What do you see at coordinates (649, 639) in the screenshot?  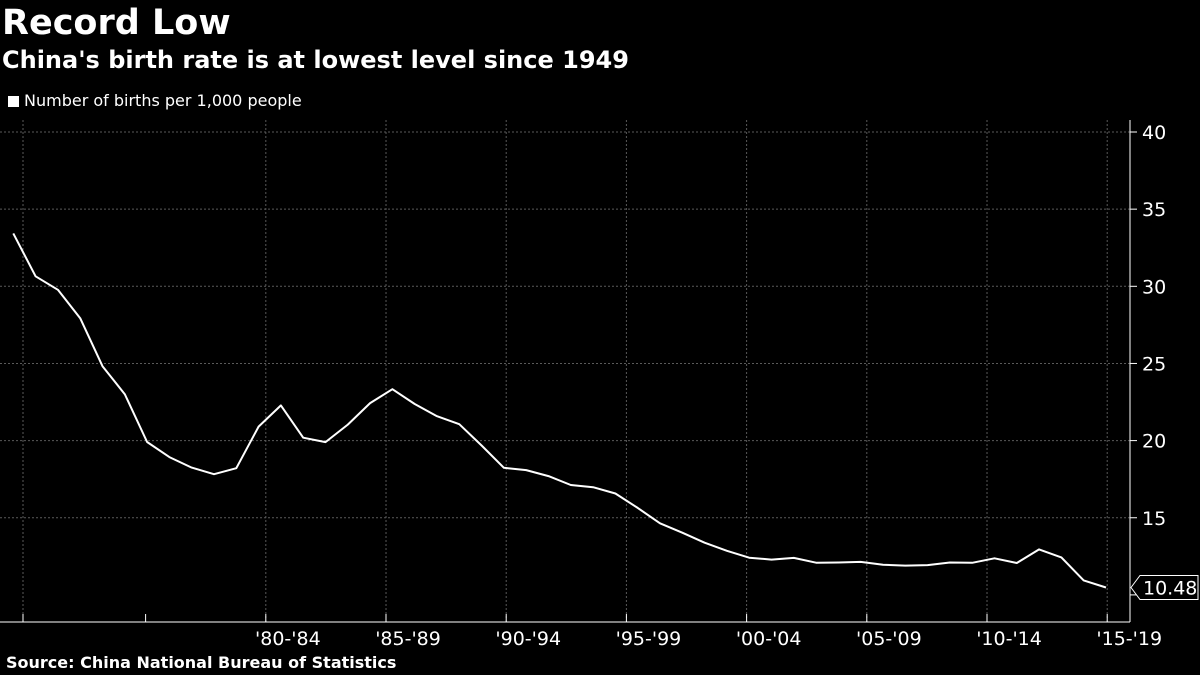 I see `x-tick-label: '95-'99` at bounding box center [649, 639].